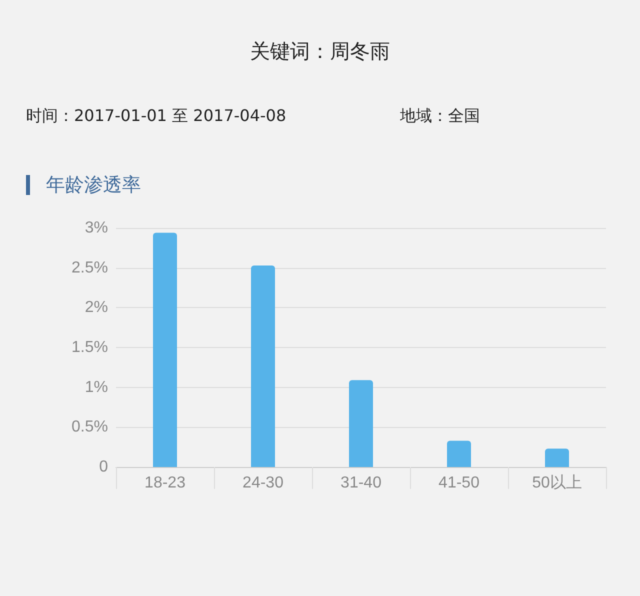 Image resolution: width=640 pixels, height=596 pixels. I want to click on y-tick-label: 0.5%, so click(90, 427).